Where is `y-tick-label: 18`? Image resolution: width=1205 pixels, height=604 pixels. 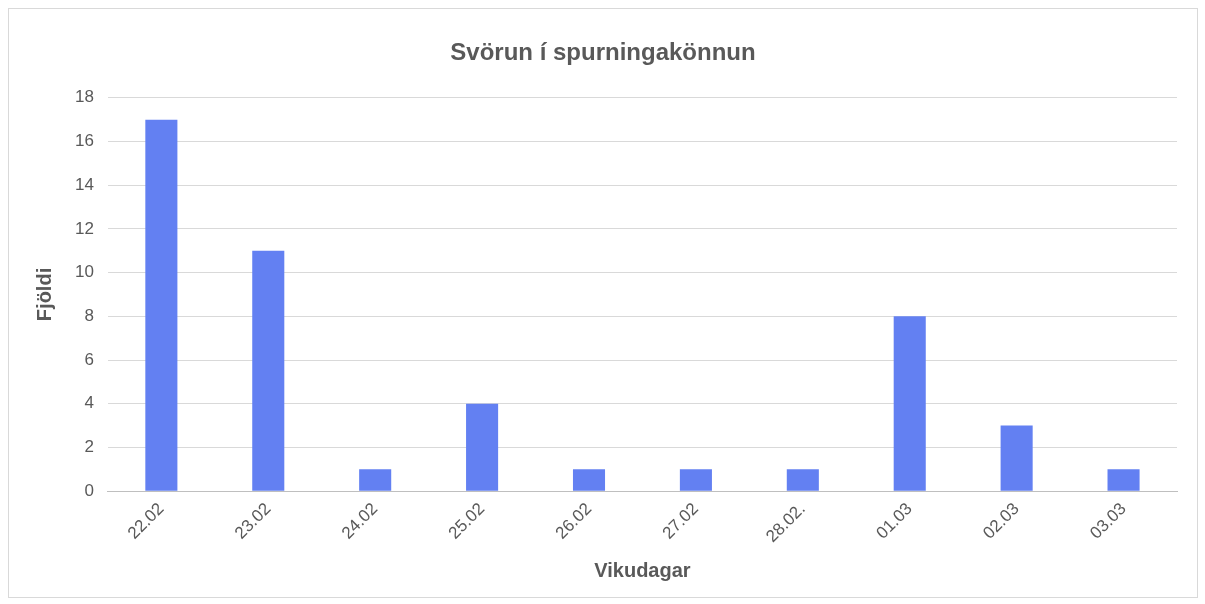
y-tick-label: 18 is located at coordinates (84, 97).